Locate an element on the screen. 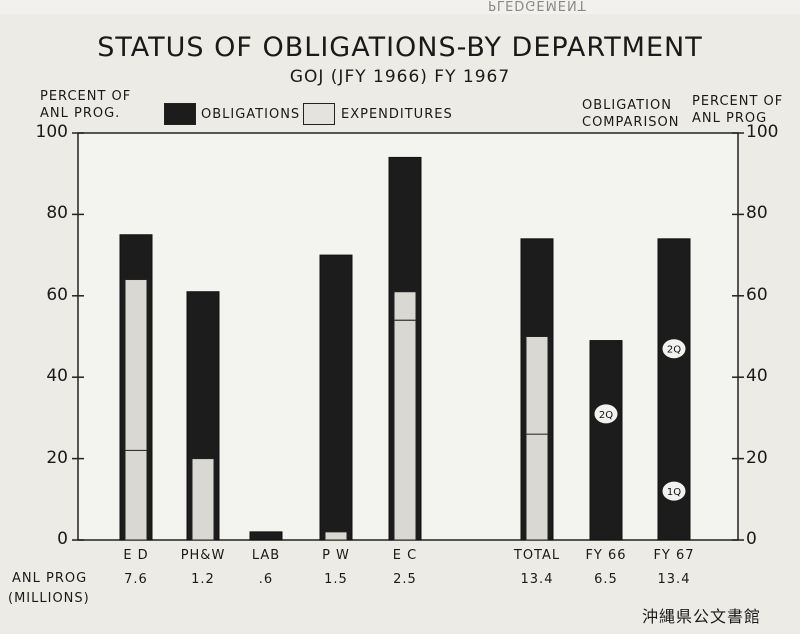 Image resolution: width=800 pixels, height=634 pixels. left-tick-label-100: 100 is located at coordinates (51, 132).